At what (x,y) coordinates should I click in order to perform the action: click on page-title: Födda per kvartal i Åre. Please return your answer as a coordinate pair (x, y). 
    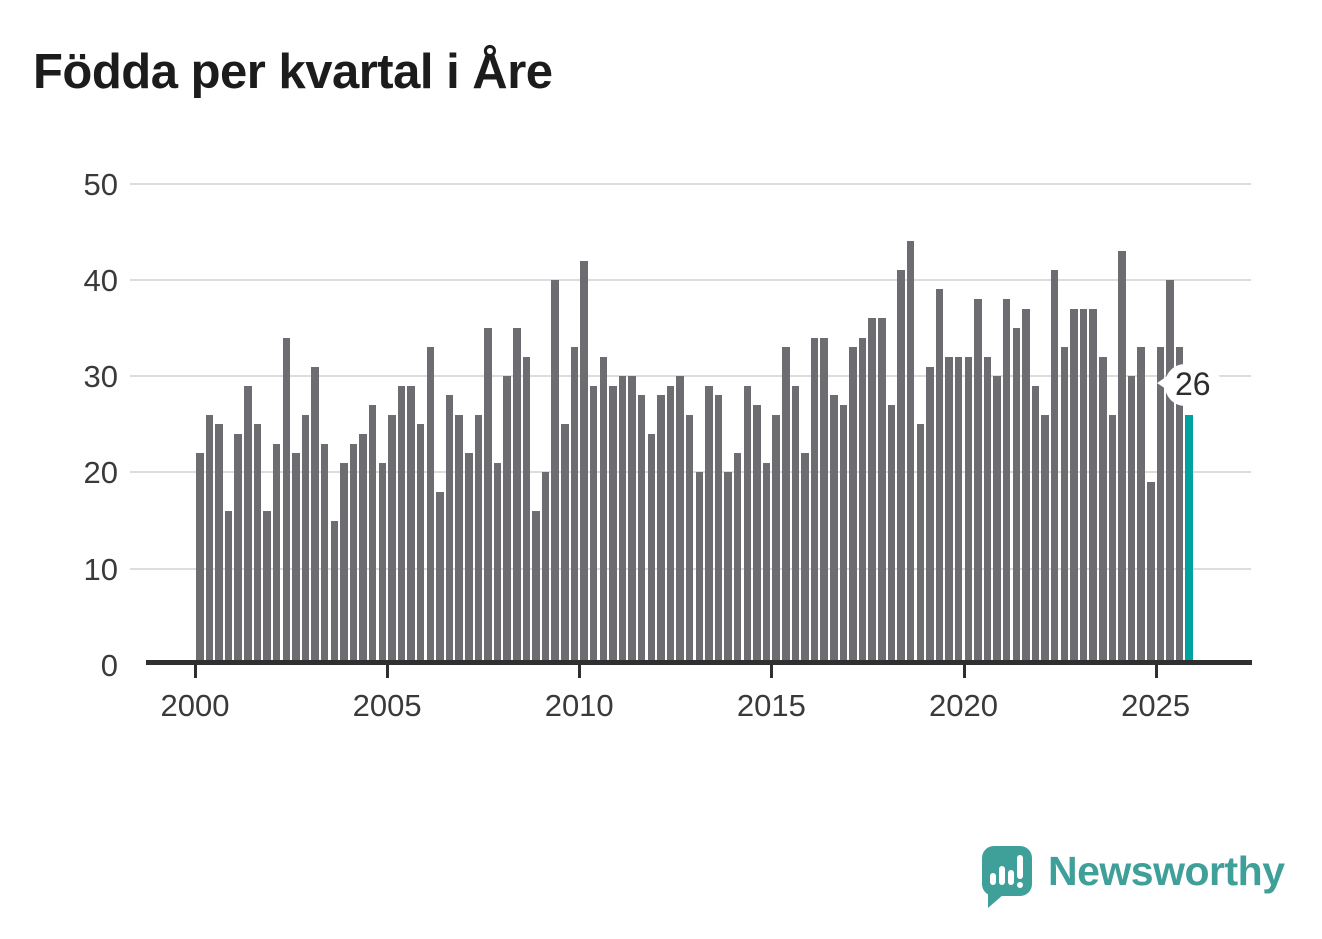
    Looking at the image, I should click on (293, 72).